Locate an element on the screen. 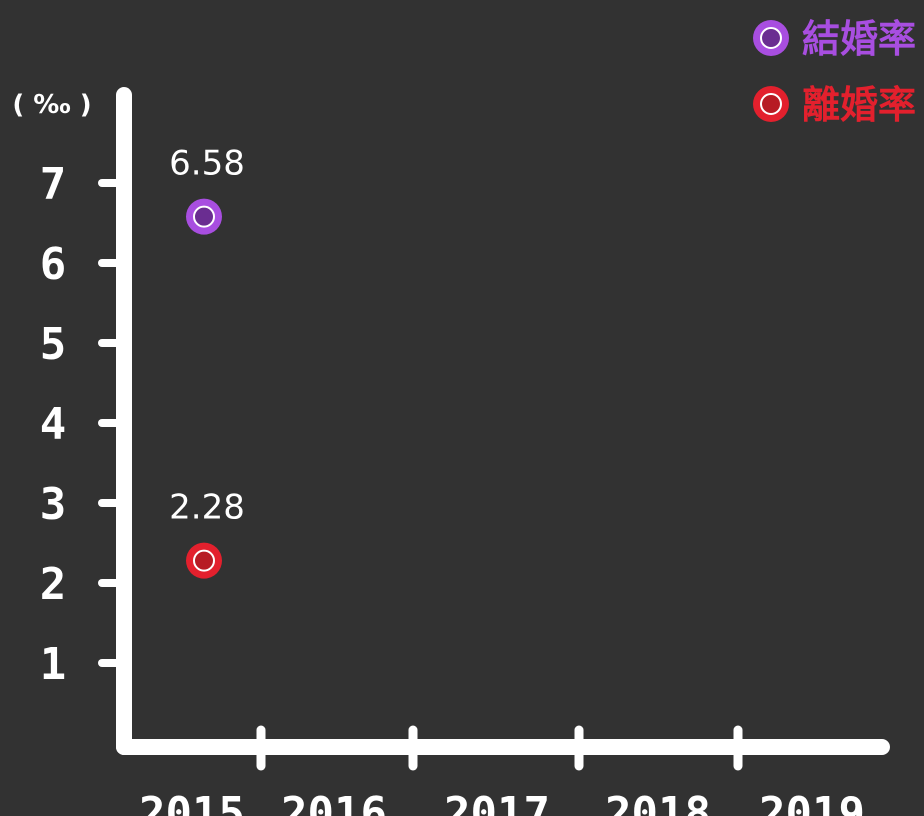  y-tick-label-6: 6 is located at coordinates (53, 264).